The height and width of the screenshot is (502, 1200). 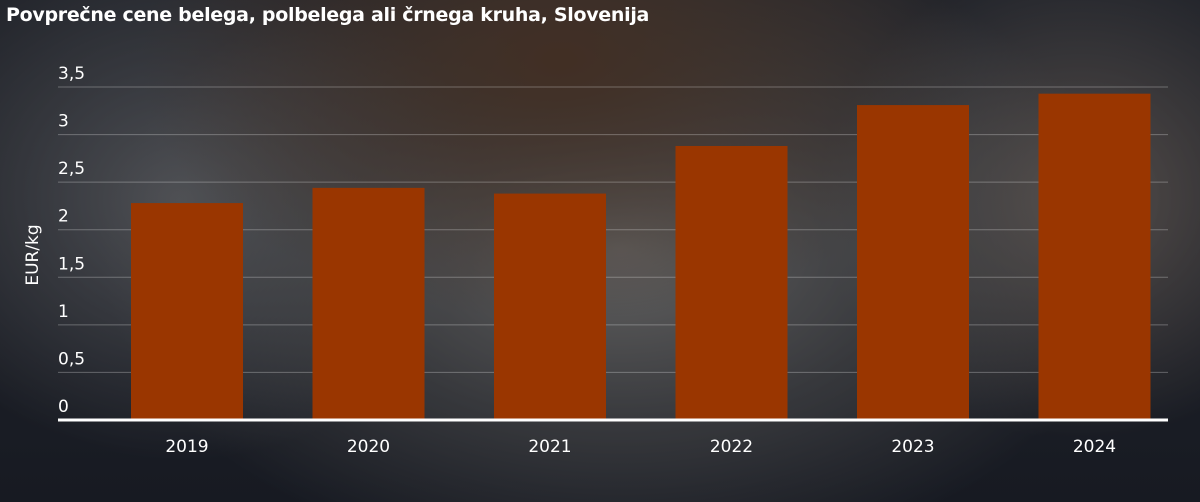 I want to click on y-tick-label: 0,5, so click(x=71, y=359).